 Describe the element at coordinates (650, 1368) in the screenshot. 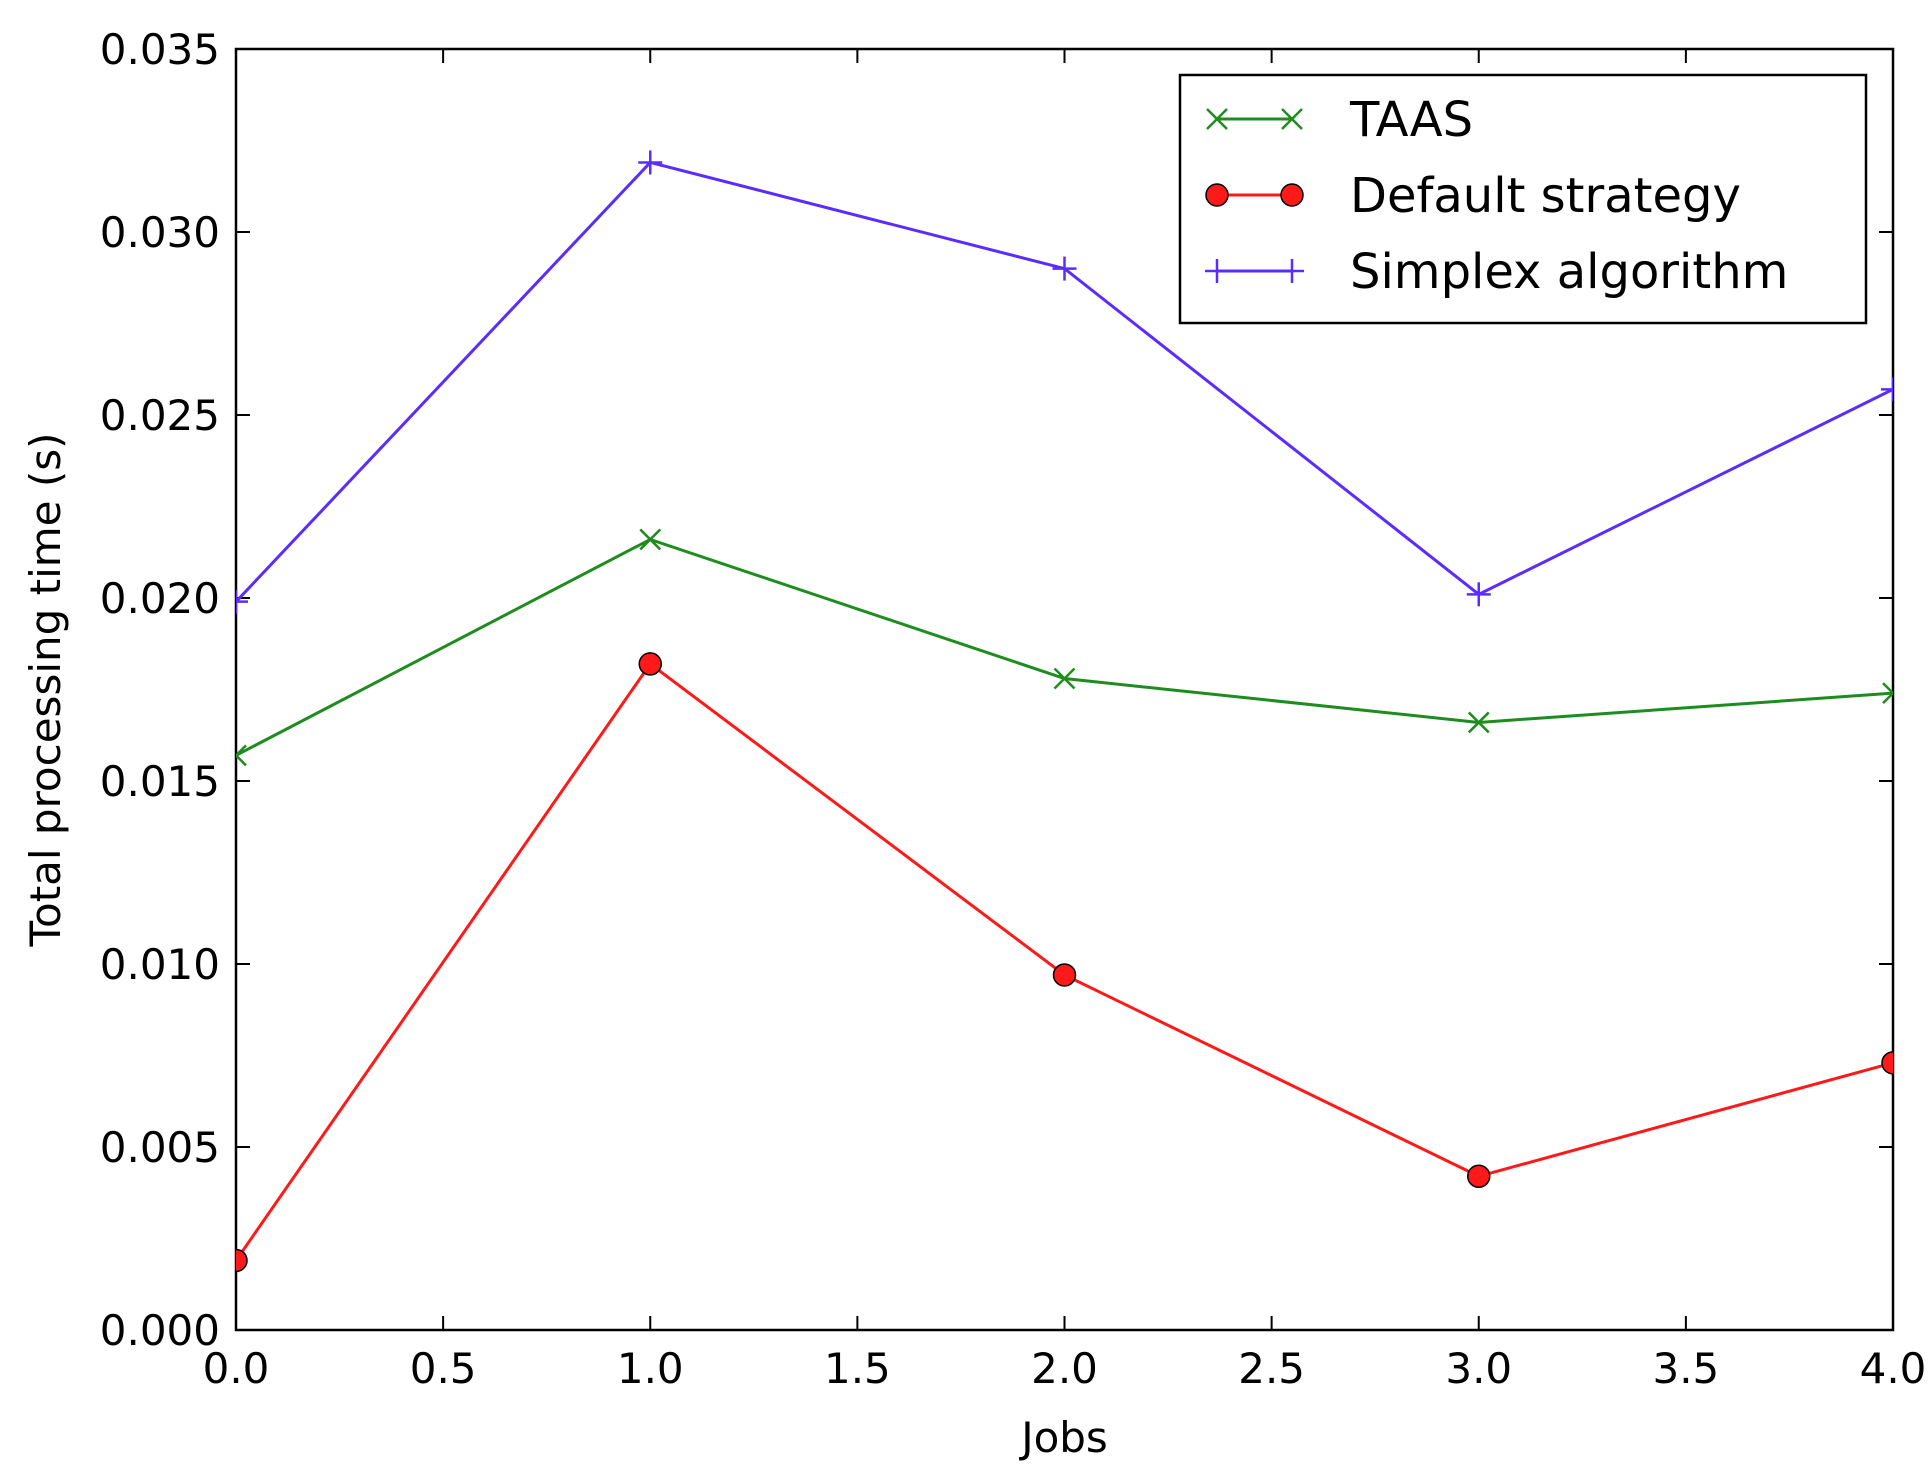

I see `x-tick-label: 1.0` at that location.